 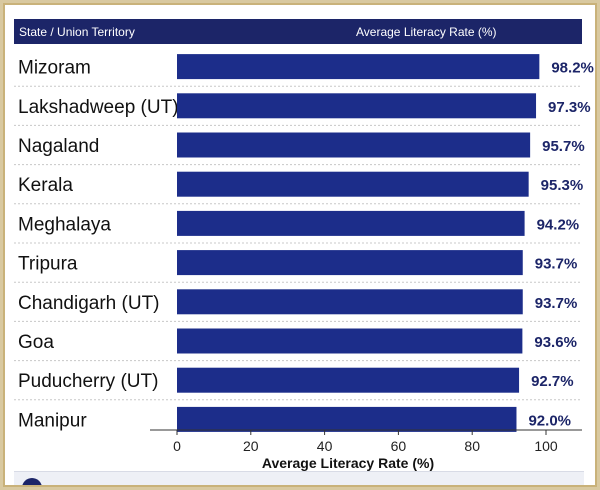 I want to click on value-label: 97.3%, so click(x=569, y=107).